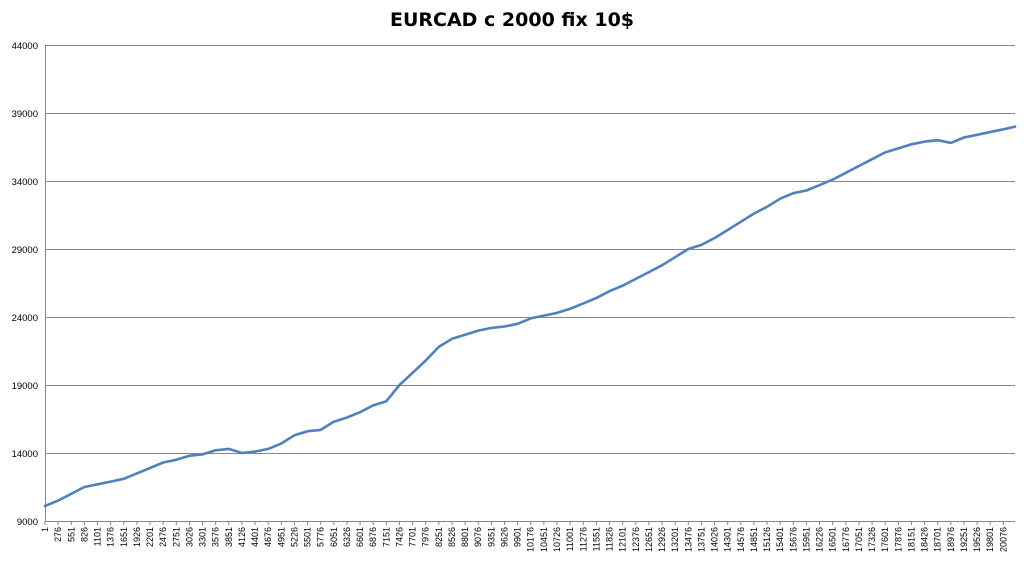 Image resolution: width=1024 pixels, height=567 pixels. Describe the element at coordinates (820, 539) in the screenshot. I see `x-tick-label: 16226` at that location.